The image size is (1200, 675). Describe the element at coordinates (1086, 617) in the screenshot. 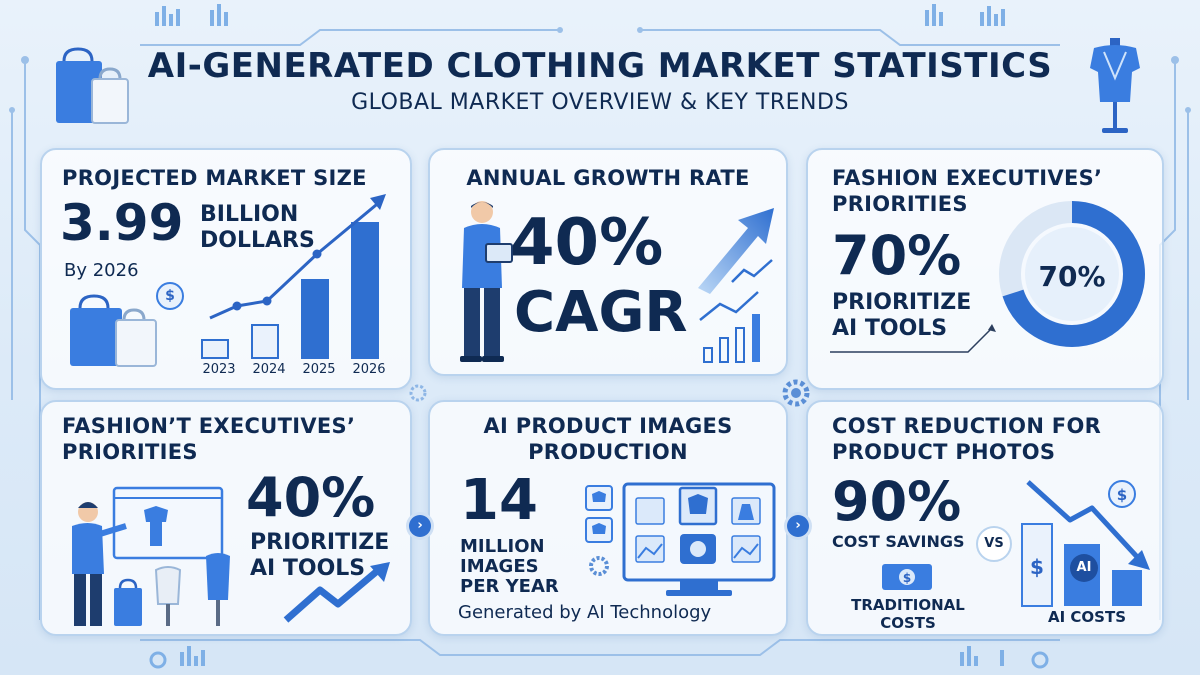

I see `ai-costs-label: AI COSTS` at that location.